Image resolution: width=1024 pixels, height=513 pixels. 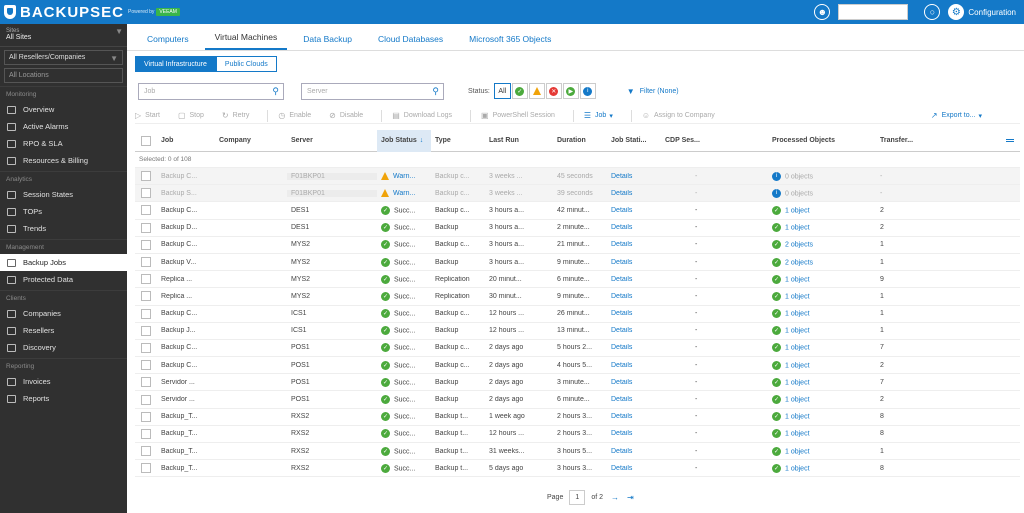 What do you see at coordinates (63, 313) in the screenshot?
I see `sidebar-item-companies: Companies` at bounding box center [63, 313].